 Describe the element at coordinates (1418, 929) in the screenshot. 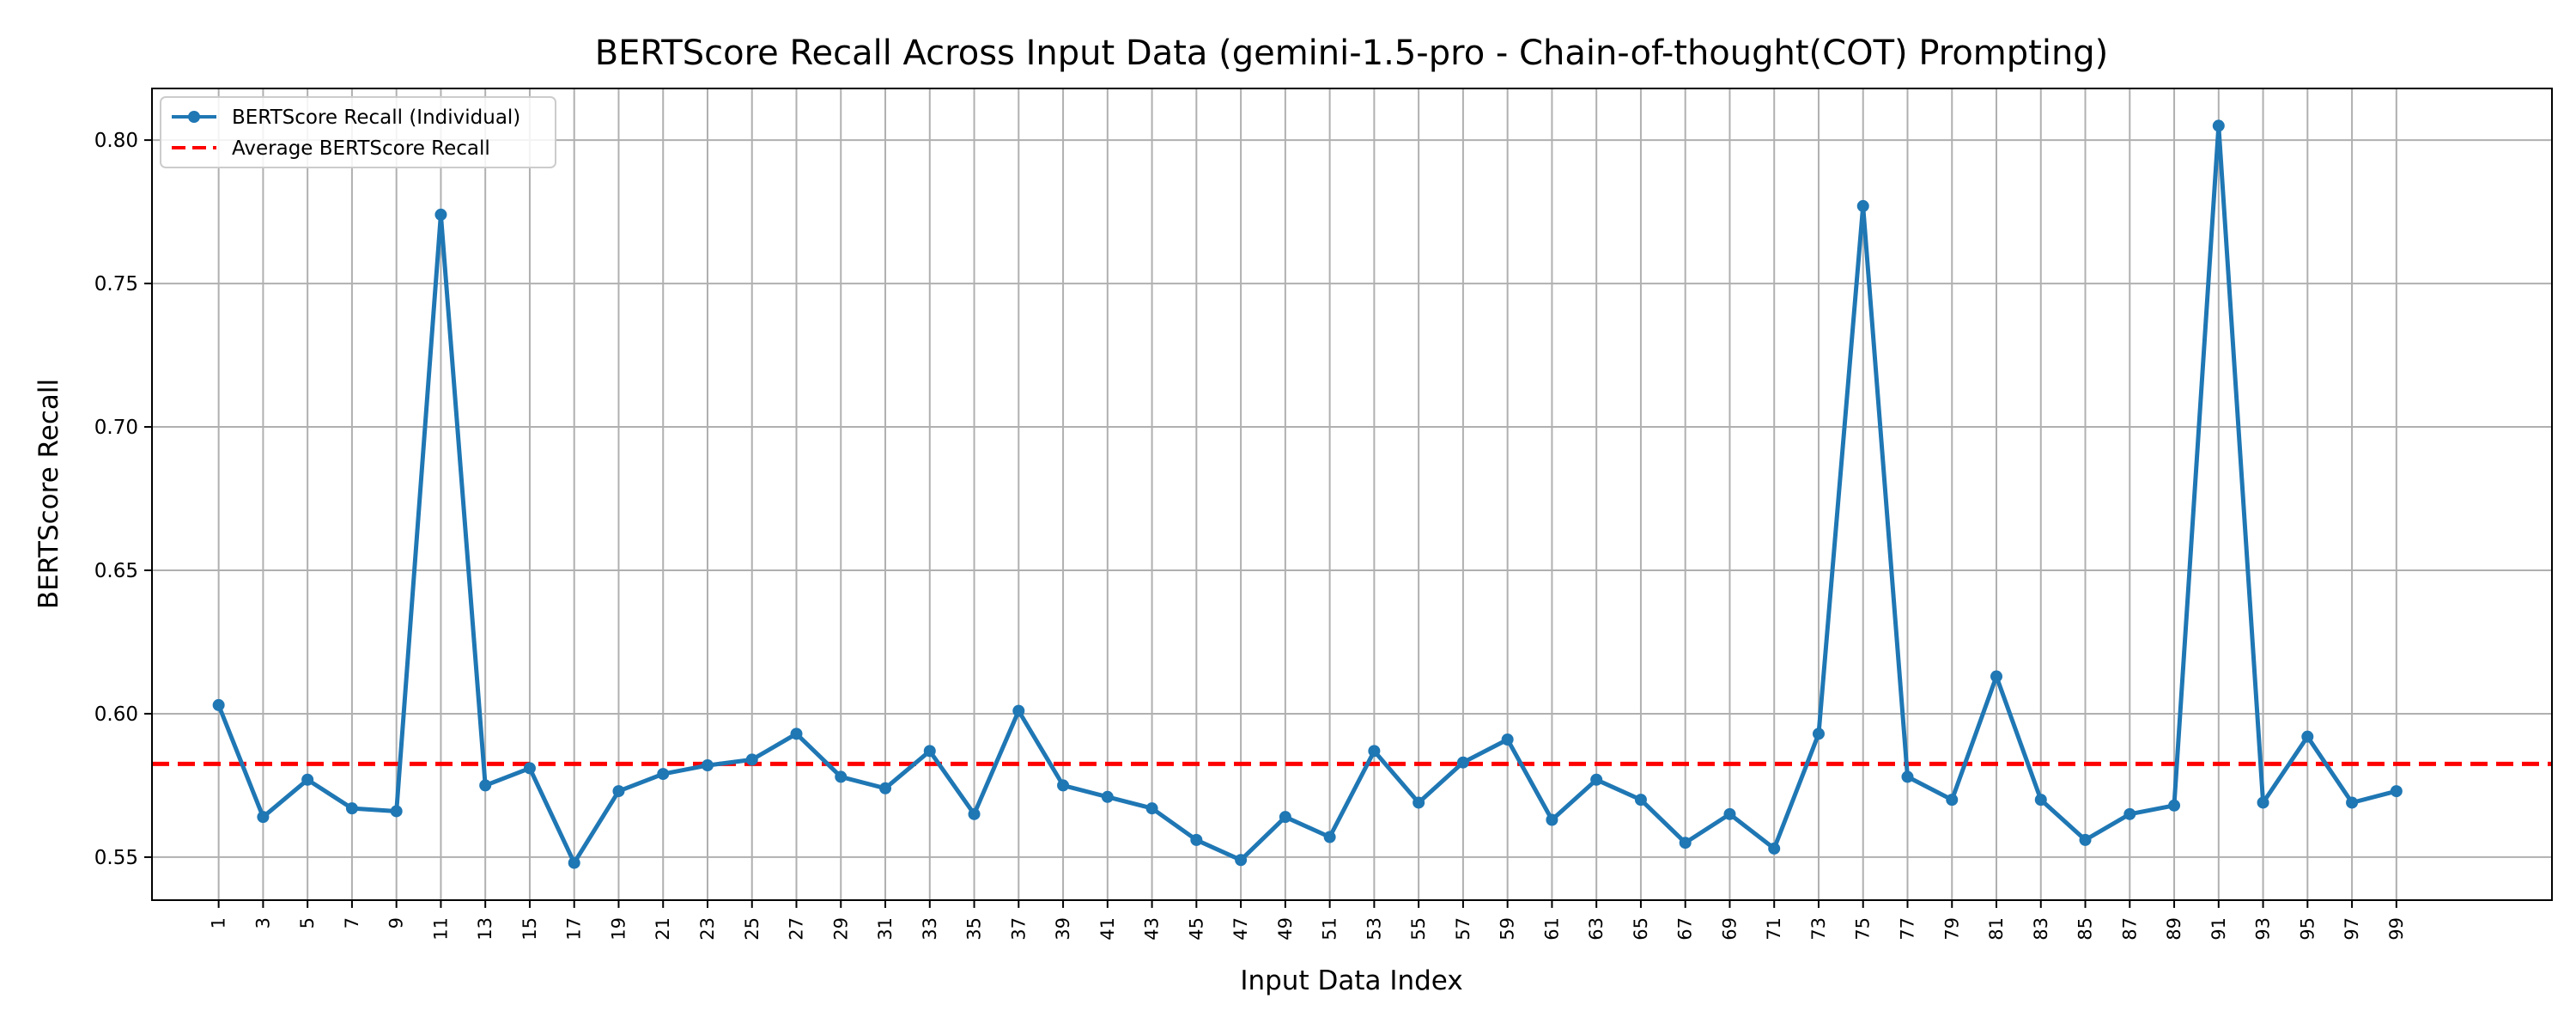

I see `x-tick-label: 55` at that location.